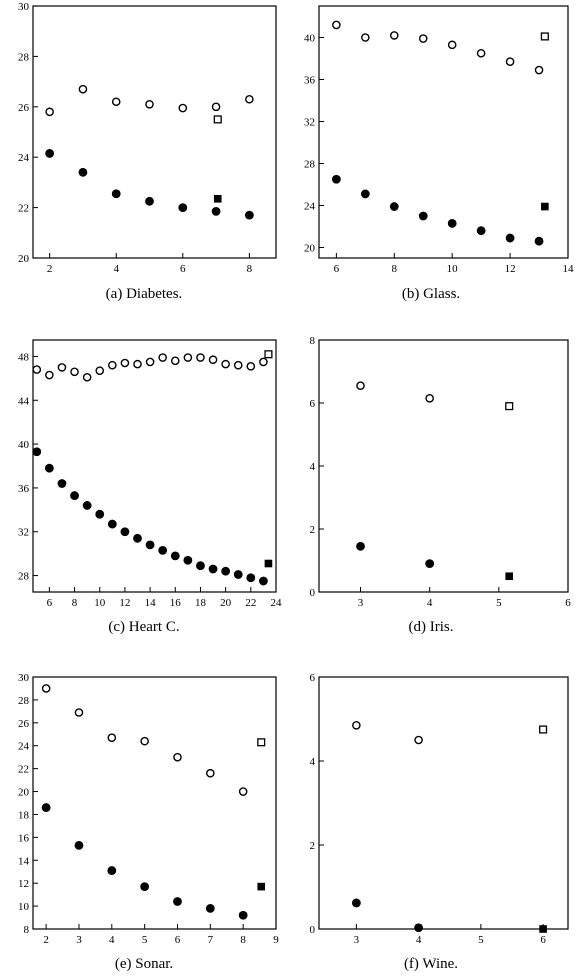 The height and width of the screenshot is (980, 576). What do you see at coordinates (443, 132) in the screenshot?
I see `plot-frame-glass` at bounding box center [443, 132].